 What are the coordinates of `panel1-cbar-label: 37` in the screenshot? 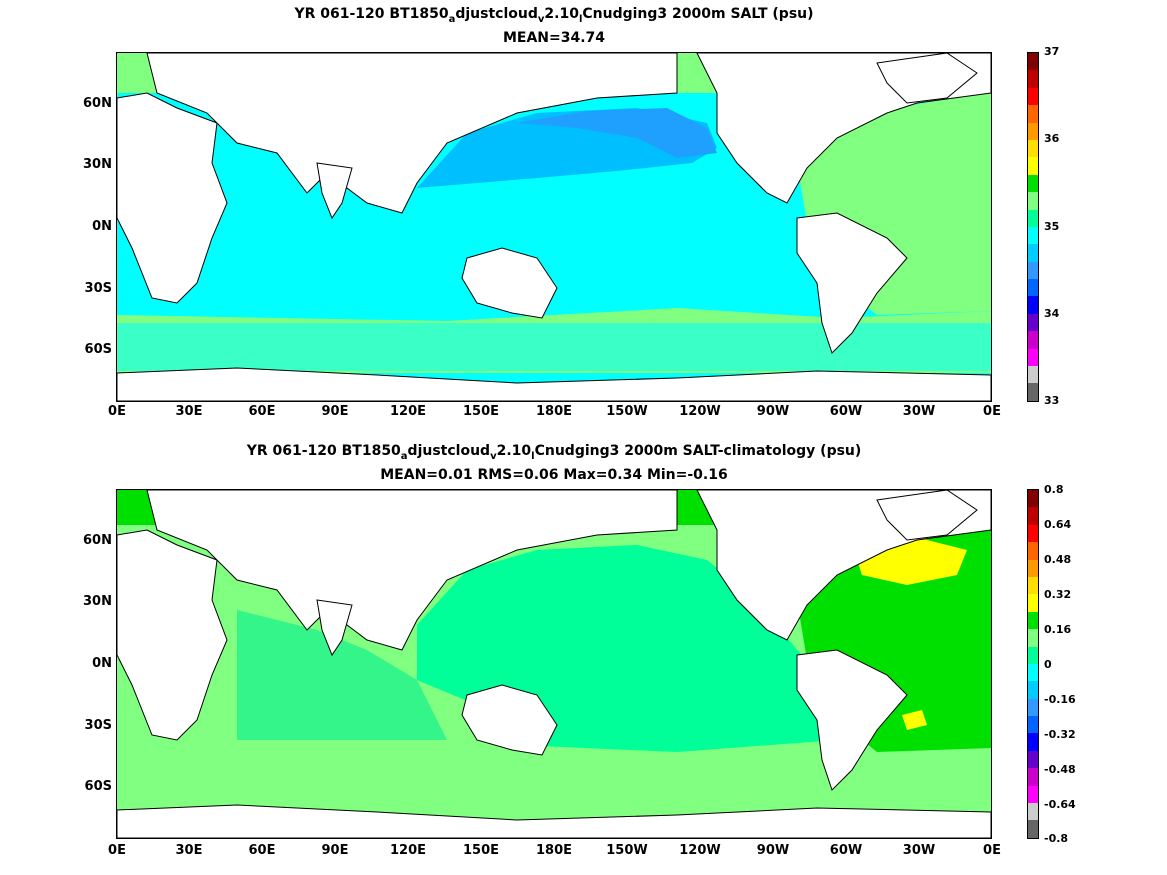 It's located at (1052, 51).